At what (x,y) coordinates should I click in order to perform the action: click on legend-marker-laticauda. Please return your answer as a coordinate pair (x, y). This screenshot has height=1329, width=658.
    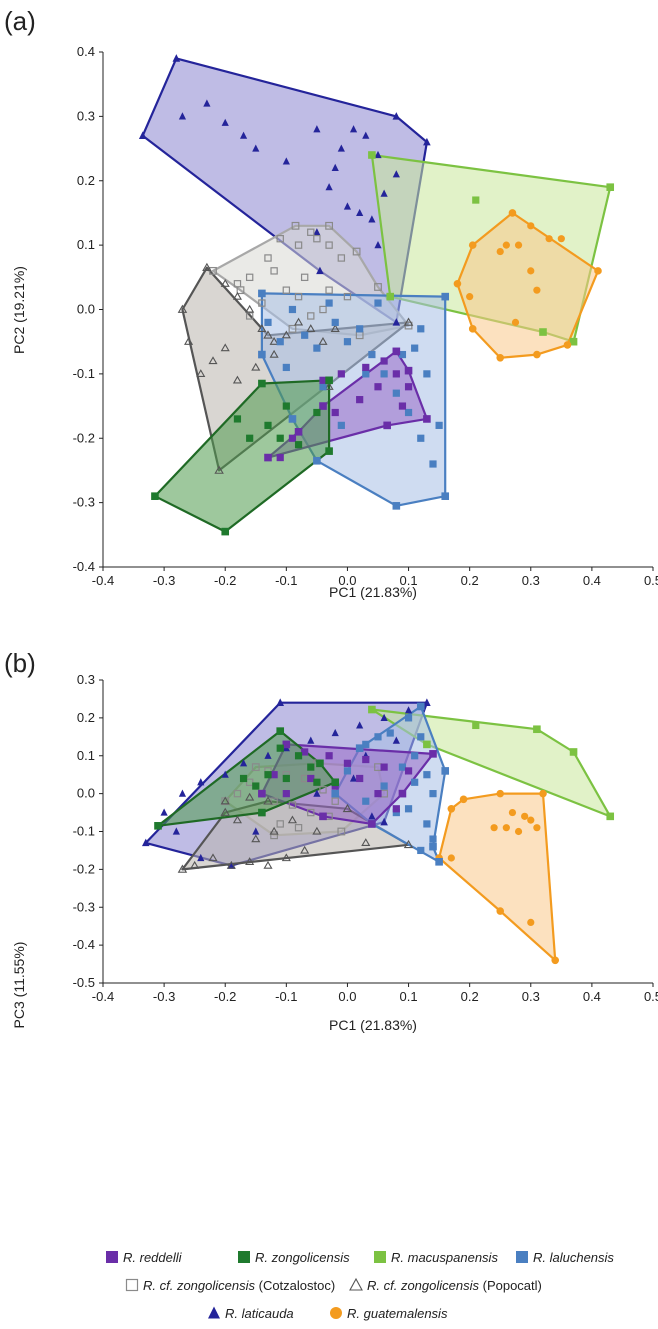
    Looking at the image, I should click on (214, 1312).